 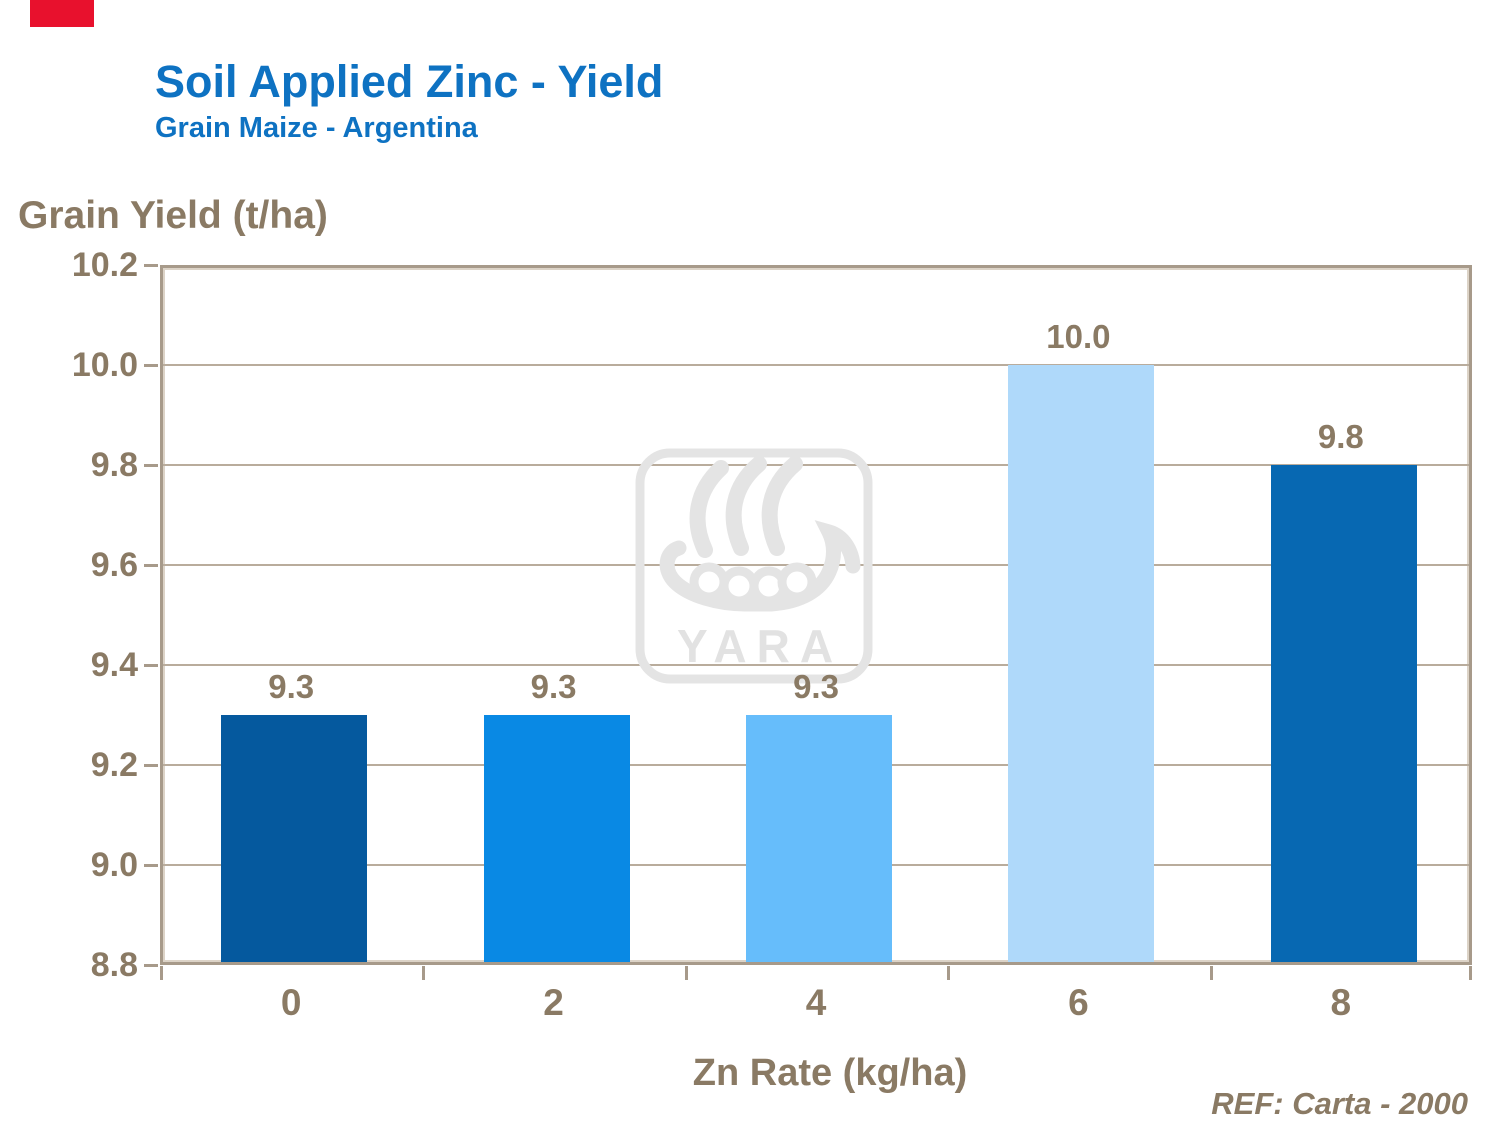 I want to click on bar-value-label: 10.0, so click(x=1078, y=336).